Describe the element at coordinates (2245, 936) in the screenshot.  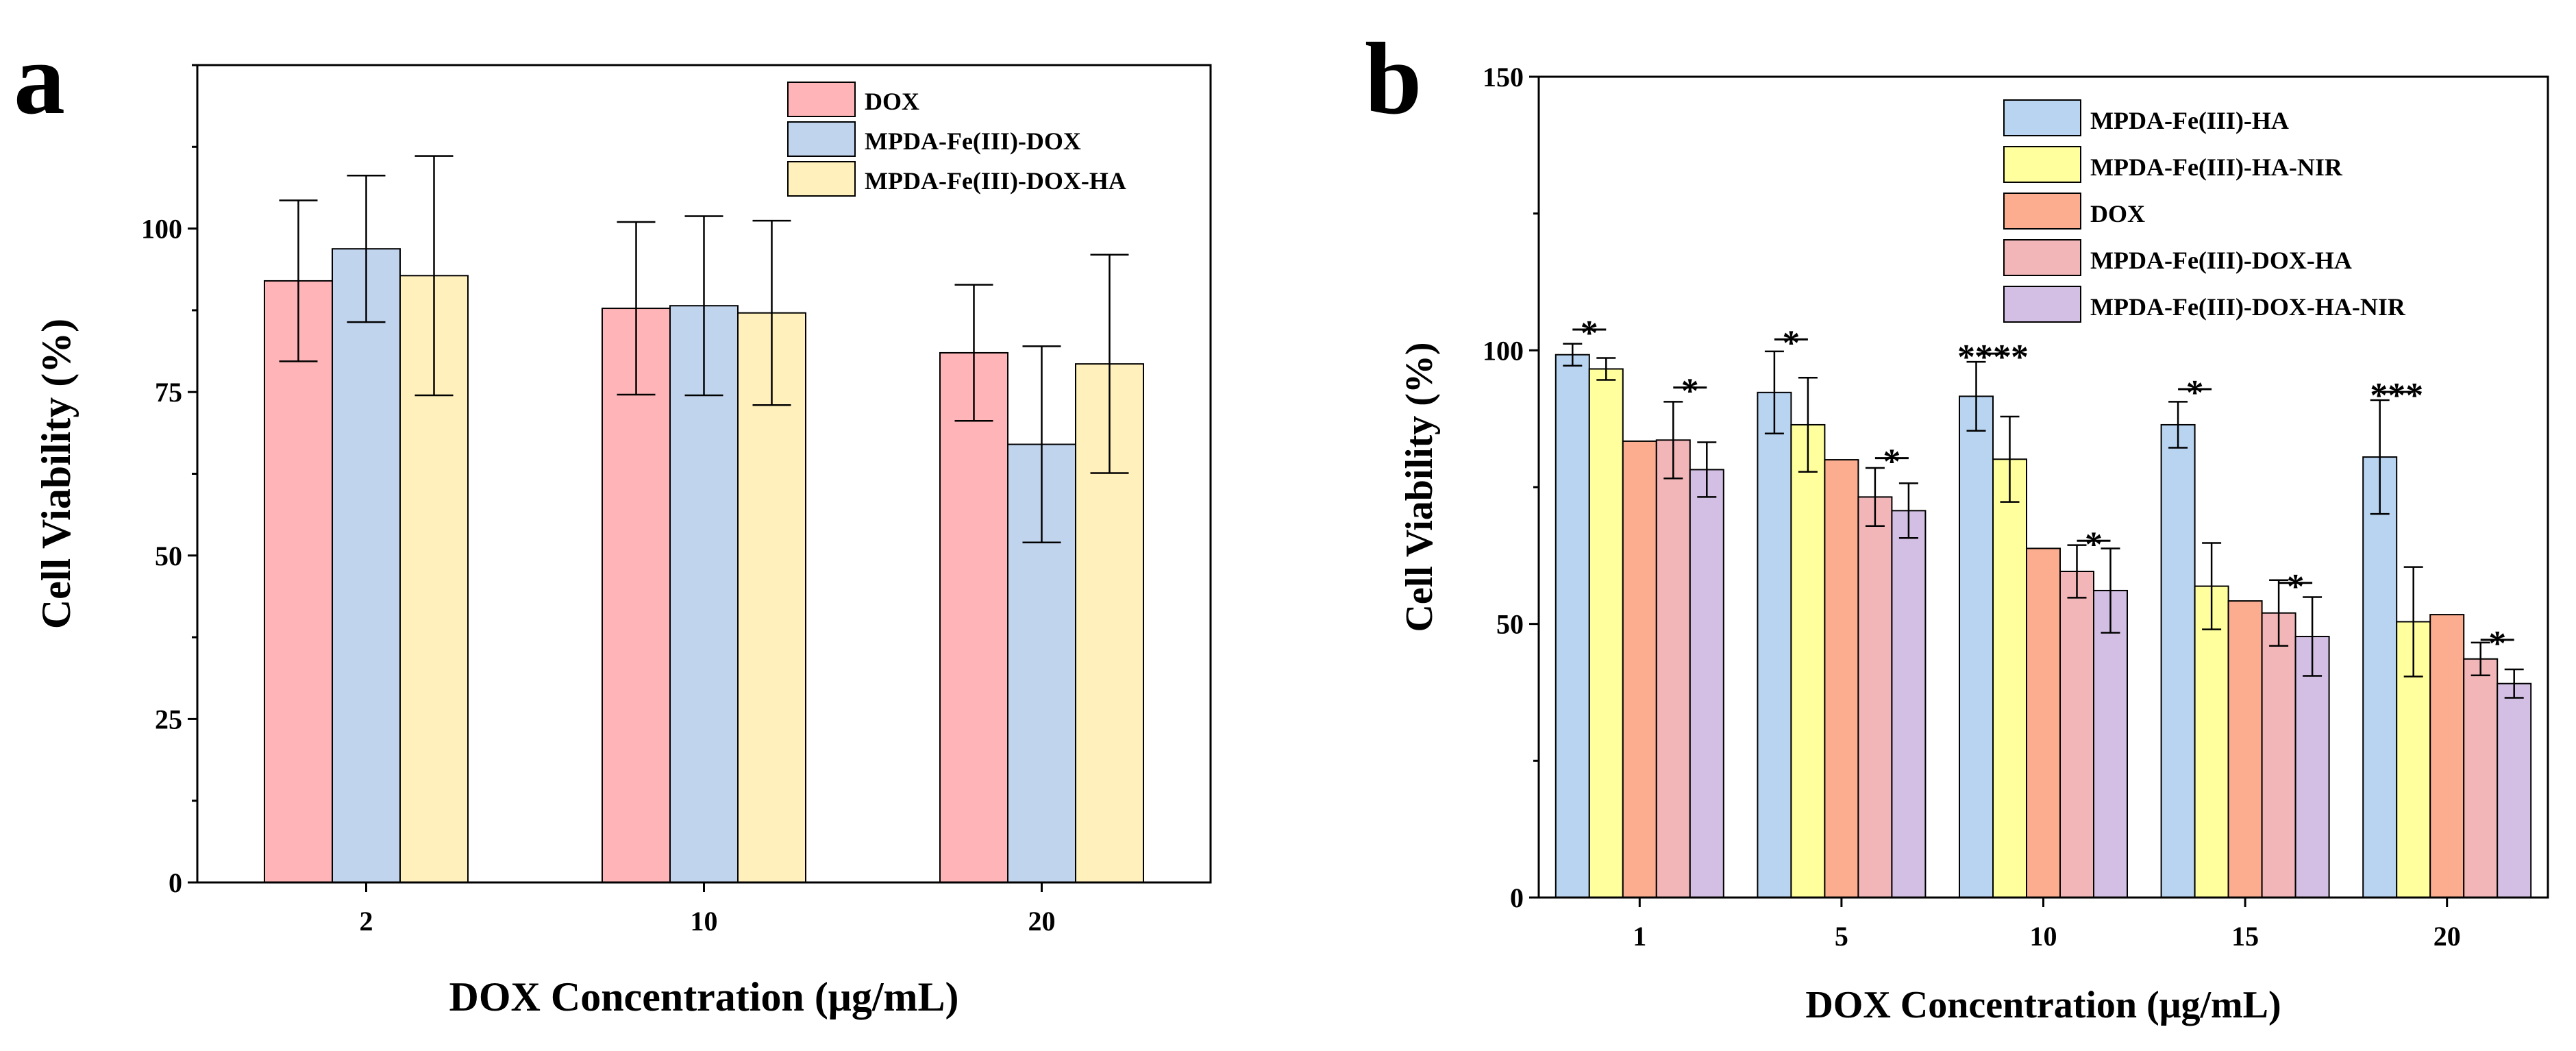
I see `x-tick-label: 15` at that location.